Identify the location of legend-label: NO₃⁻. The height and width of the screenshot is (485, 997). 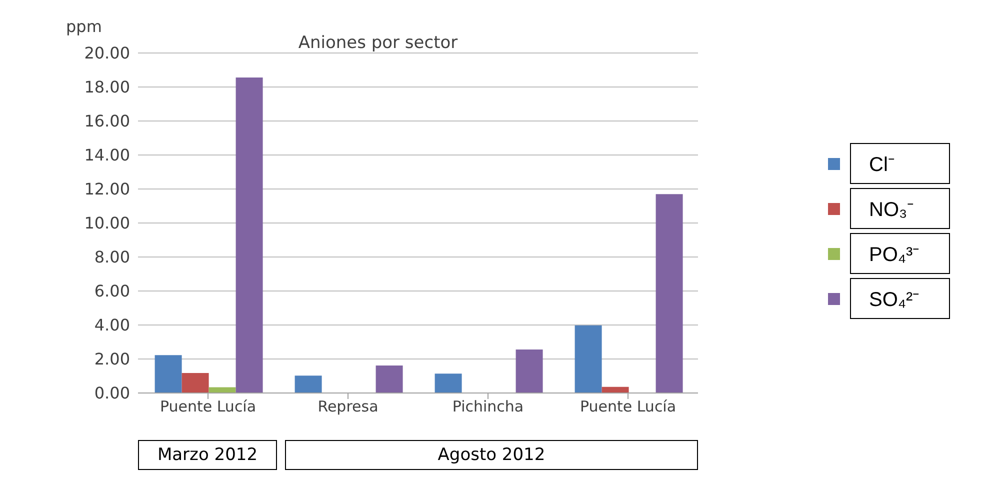
(900, 208).